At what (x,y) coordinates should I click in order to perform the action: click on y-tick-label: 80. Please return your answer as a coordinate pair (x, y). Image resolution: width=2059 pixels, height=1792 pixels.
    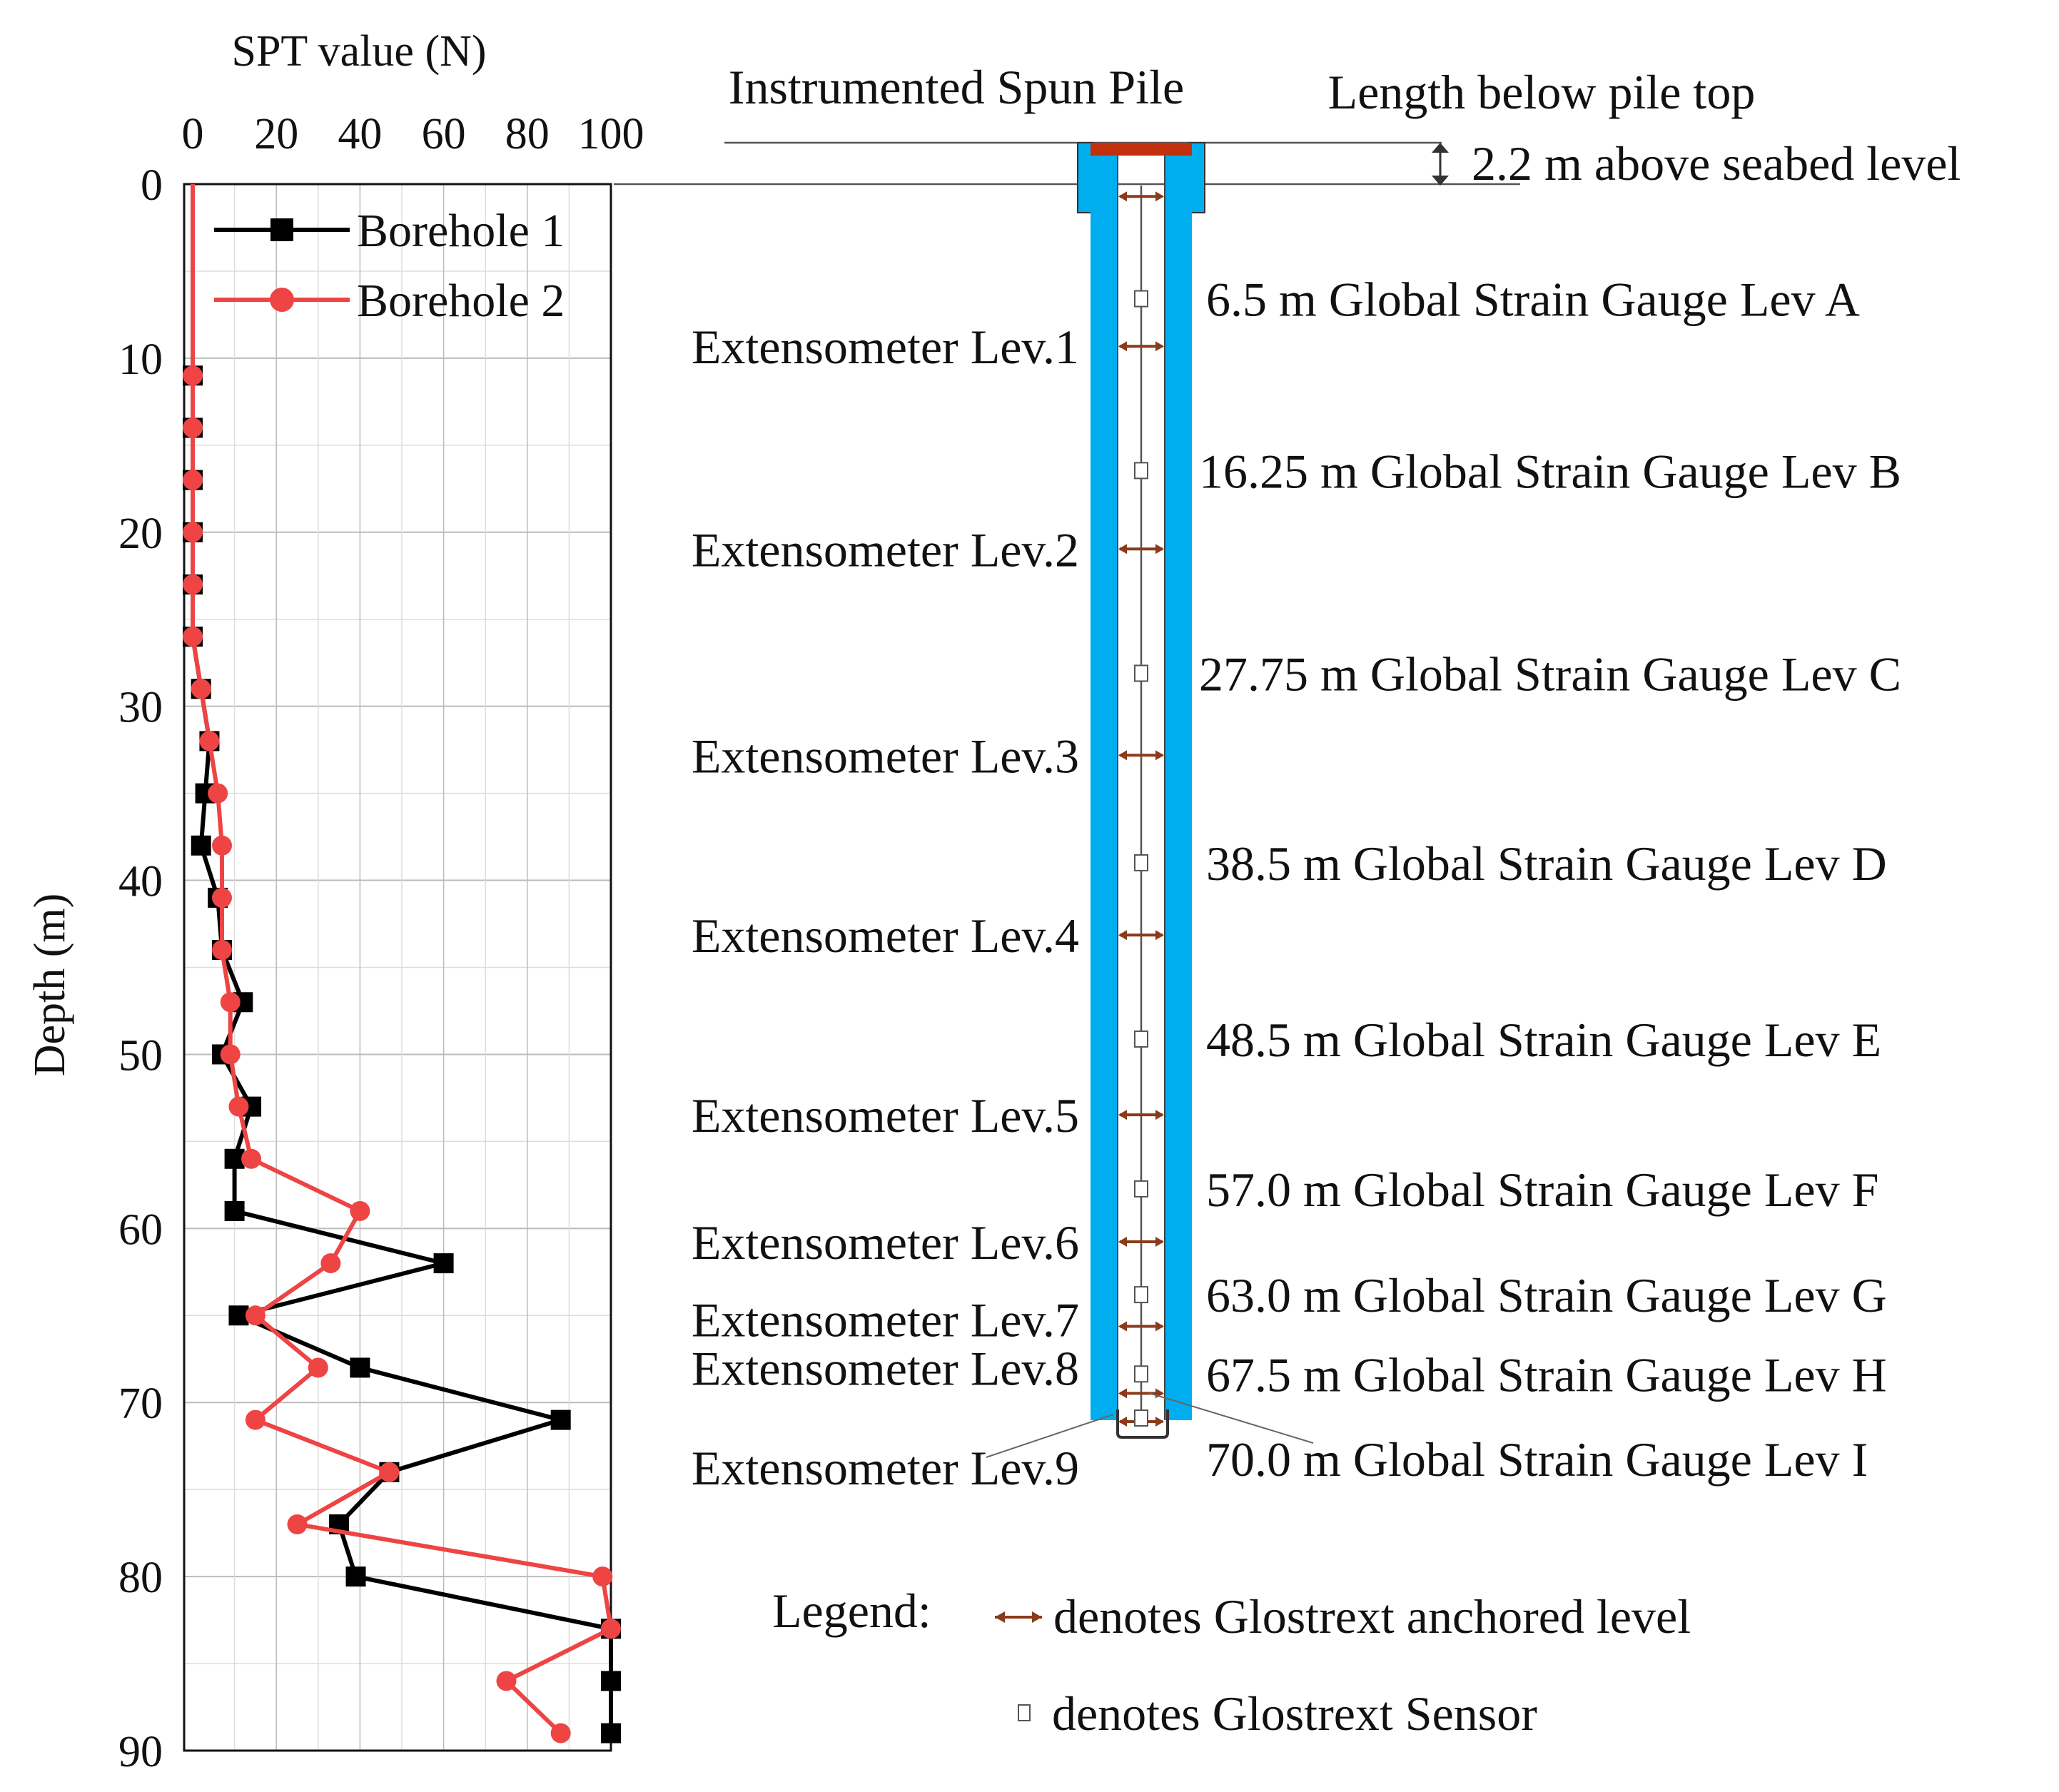
    Looking at the image, I should click on (140, 1578).